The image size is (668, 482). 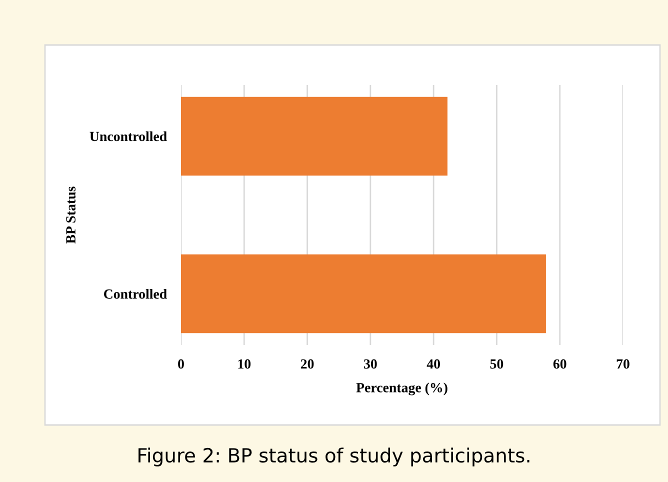 What do you see at coordinates (559, 364) in the screenshot?
I see `x-tick-label: 60` at bounding box center [559, 364].